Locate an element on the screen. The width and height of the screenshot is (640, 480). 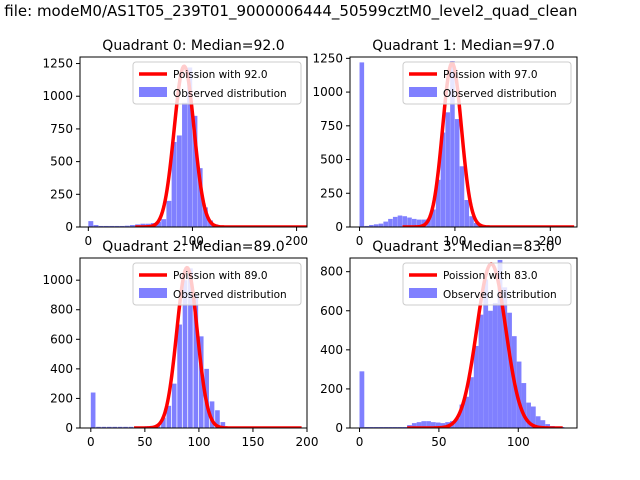
quadrant-1-title: Quadrant 1: Median=97.0 is located at coordinates (463, 46).